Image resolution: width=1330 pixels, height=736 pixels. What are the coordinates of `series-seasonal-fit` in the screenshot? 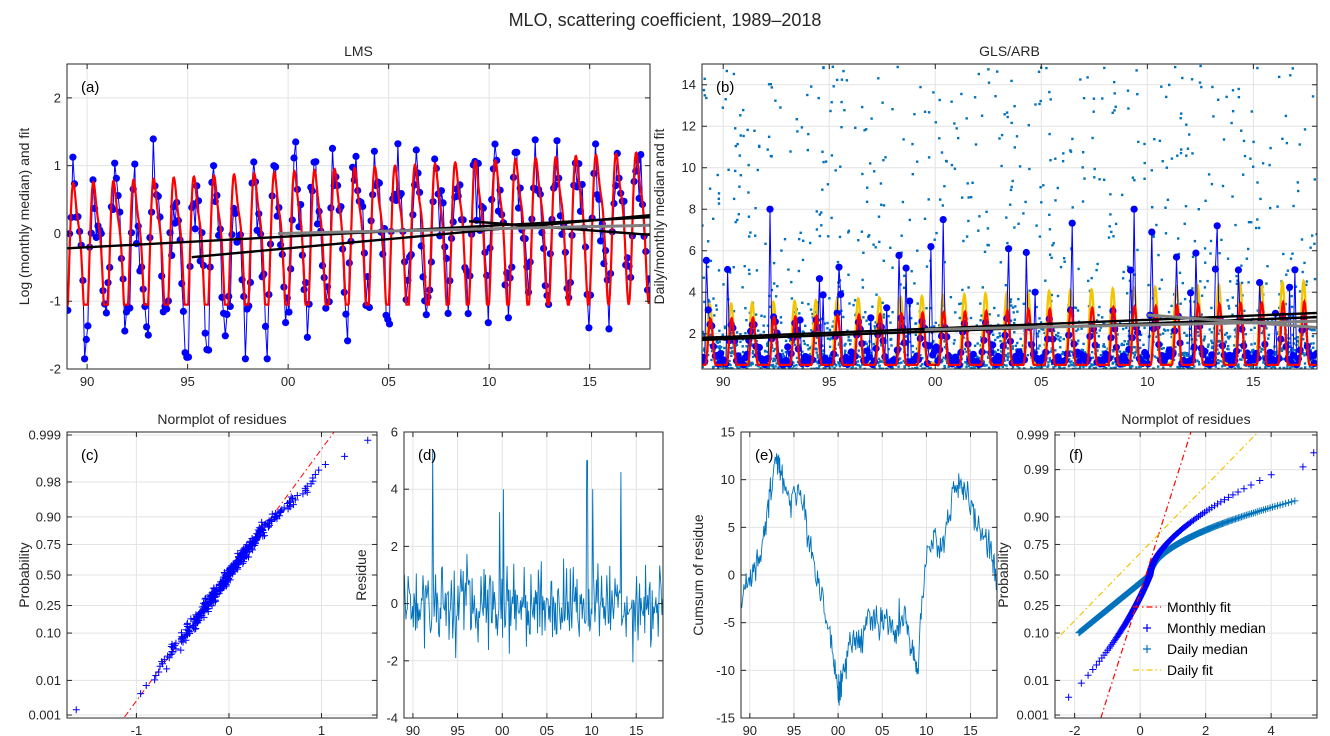 It's located at (358, 228).